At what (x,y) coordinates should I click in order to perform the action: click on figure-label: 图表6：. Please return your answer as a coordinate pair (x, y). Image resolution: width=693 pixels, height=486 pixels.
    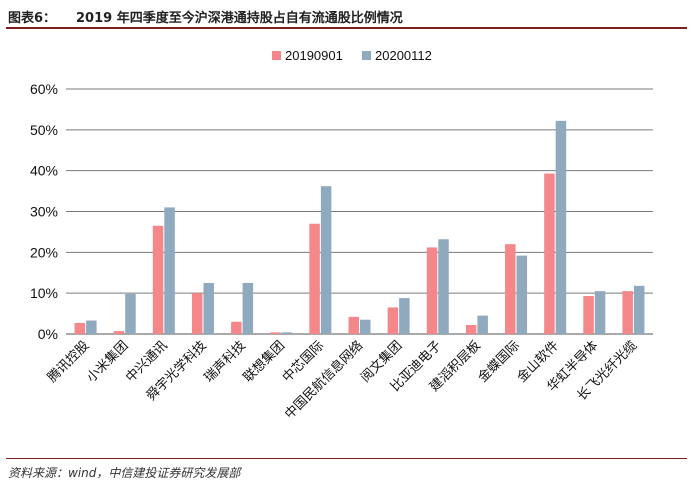
    Looking at the image, I should click on (32, 18).